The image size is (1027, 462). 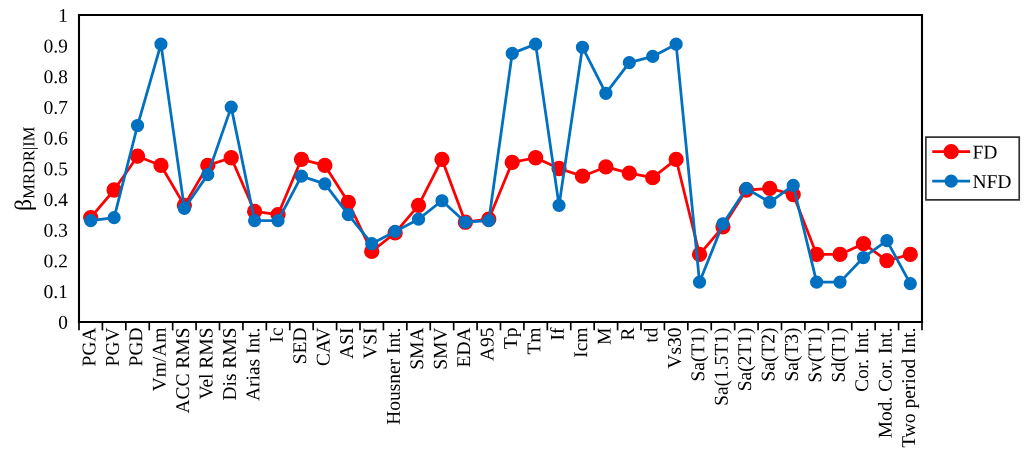 I want to click on y-tick-label: 0.7, so click(x=56, y=107).